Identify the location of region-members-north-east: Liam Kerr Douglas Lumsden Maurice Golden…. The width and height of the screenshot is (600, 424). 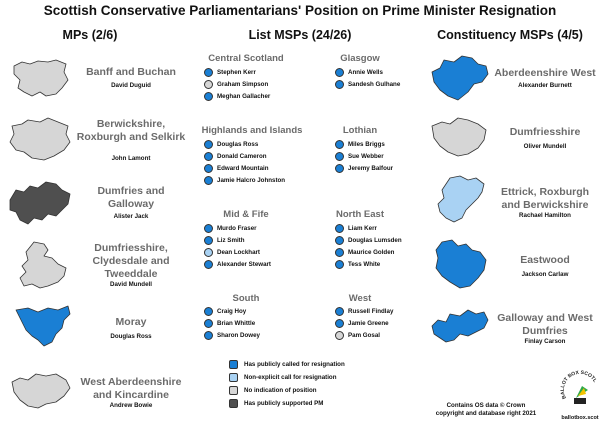
(368, 246).